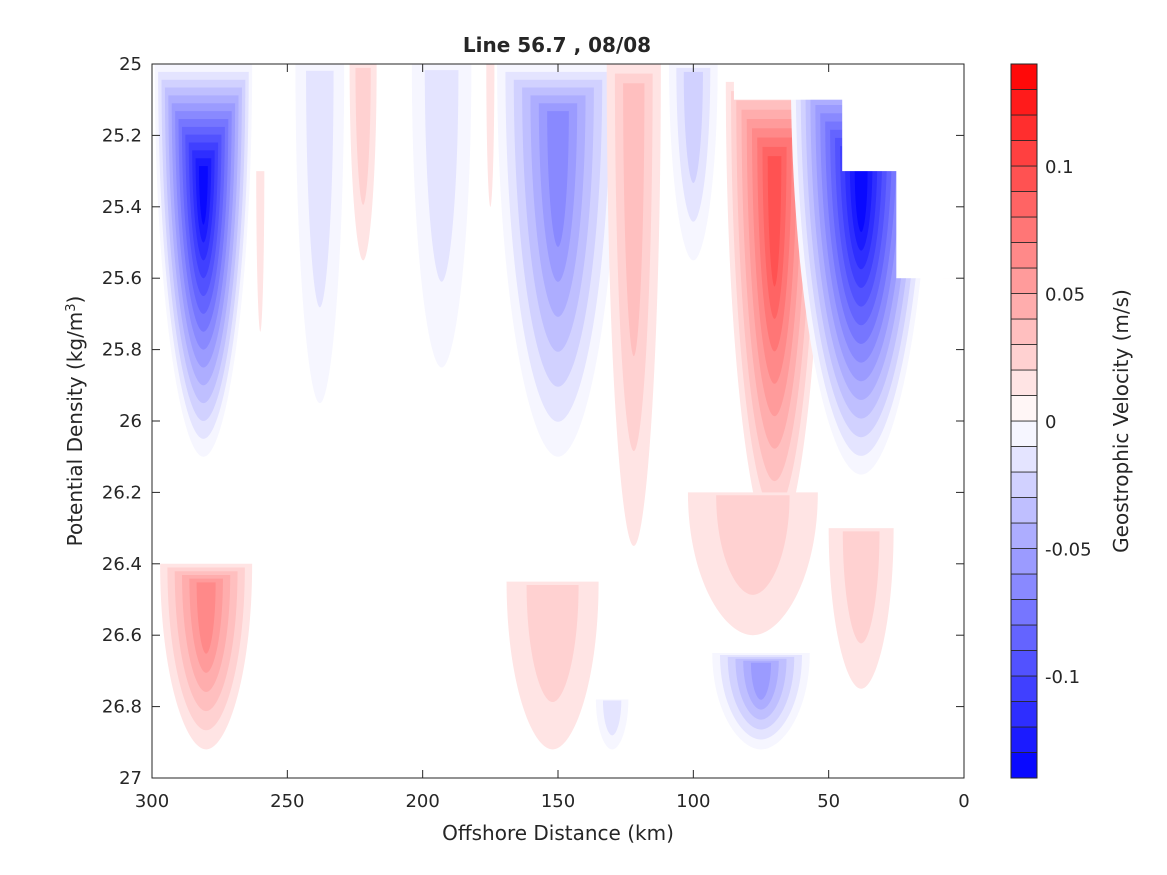  Describe the element at coordinates (130, 64) in the screenshot. I see `y-tick-label: 25` at that location.